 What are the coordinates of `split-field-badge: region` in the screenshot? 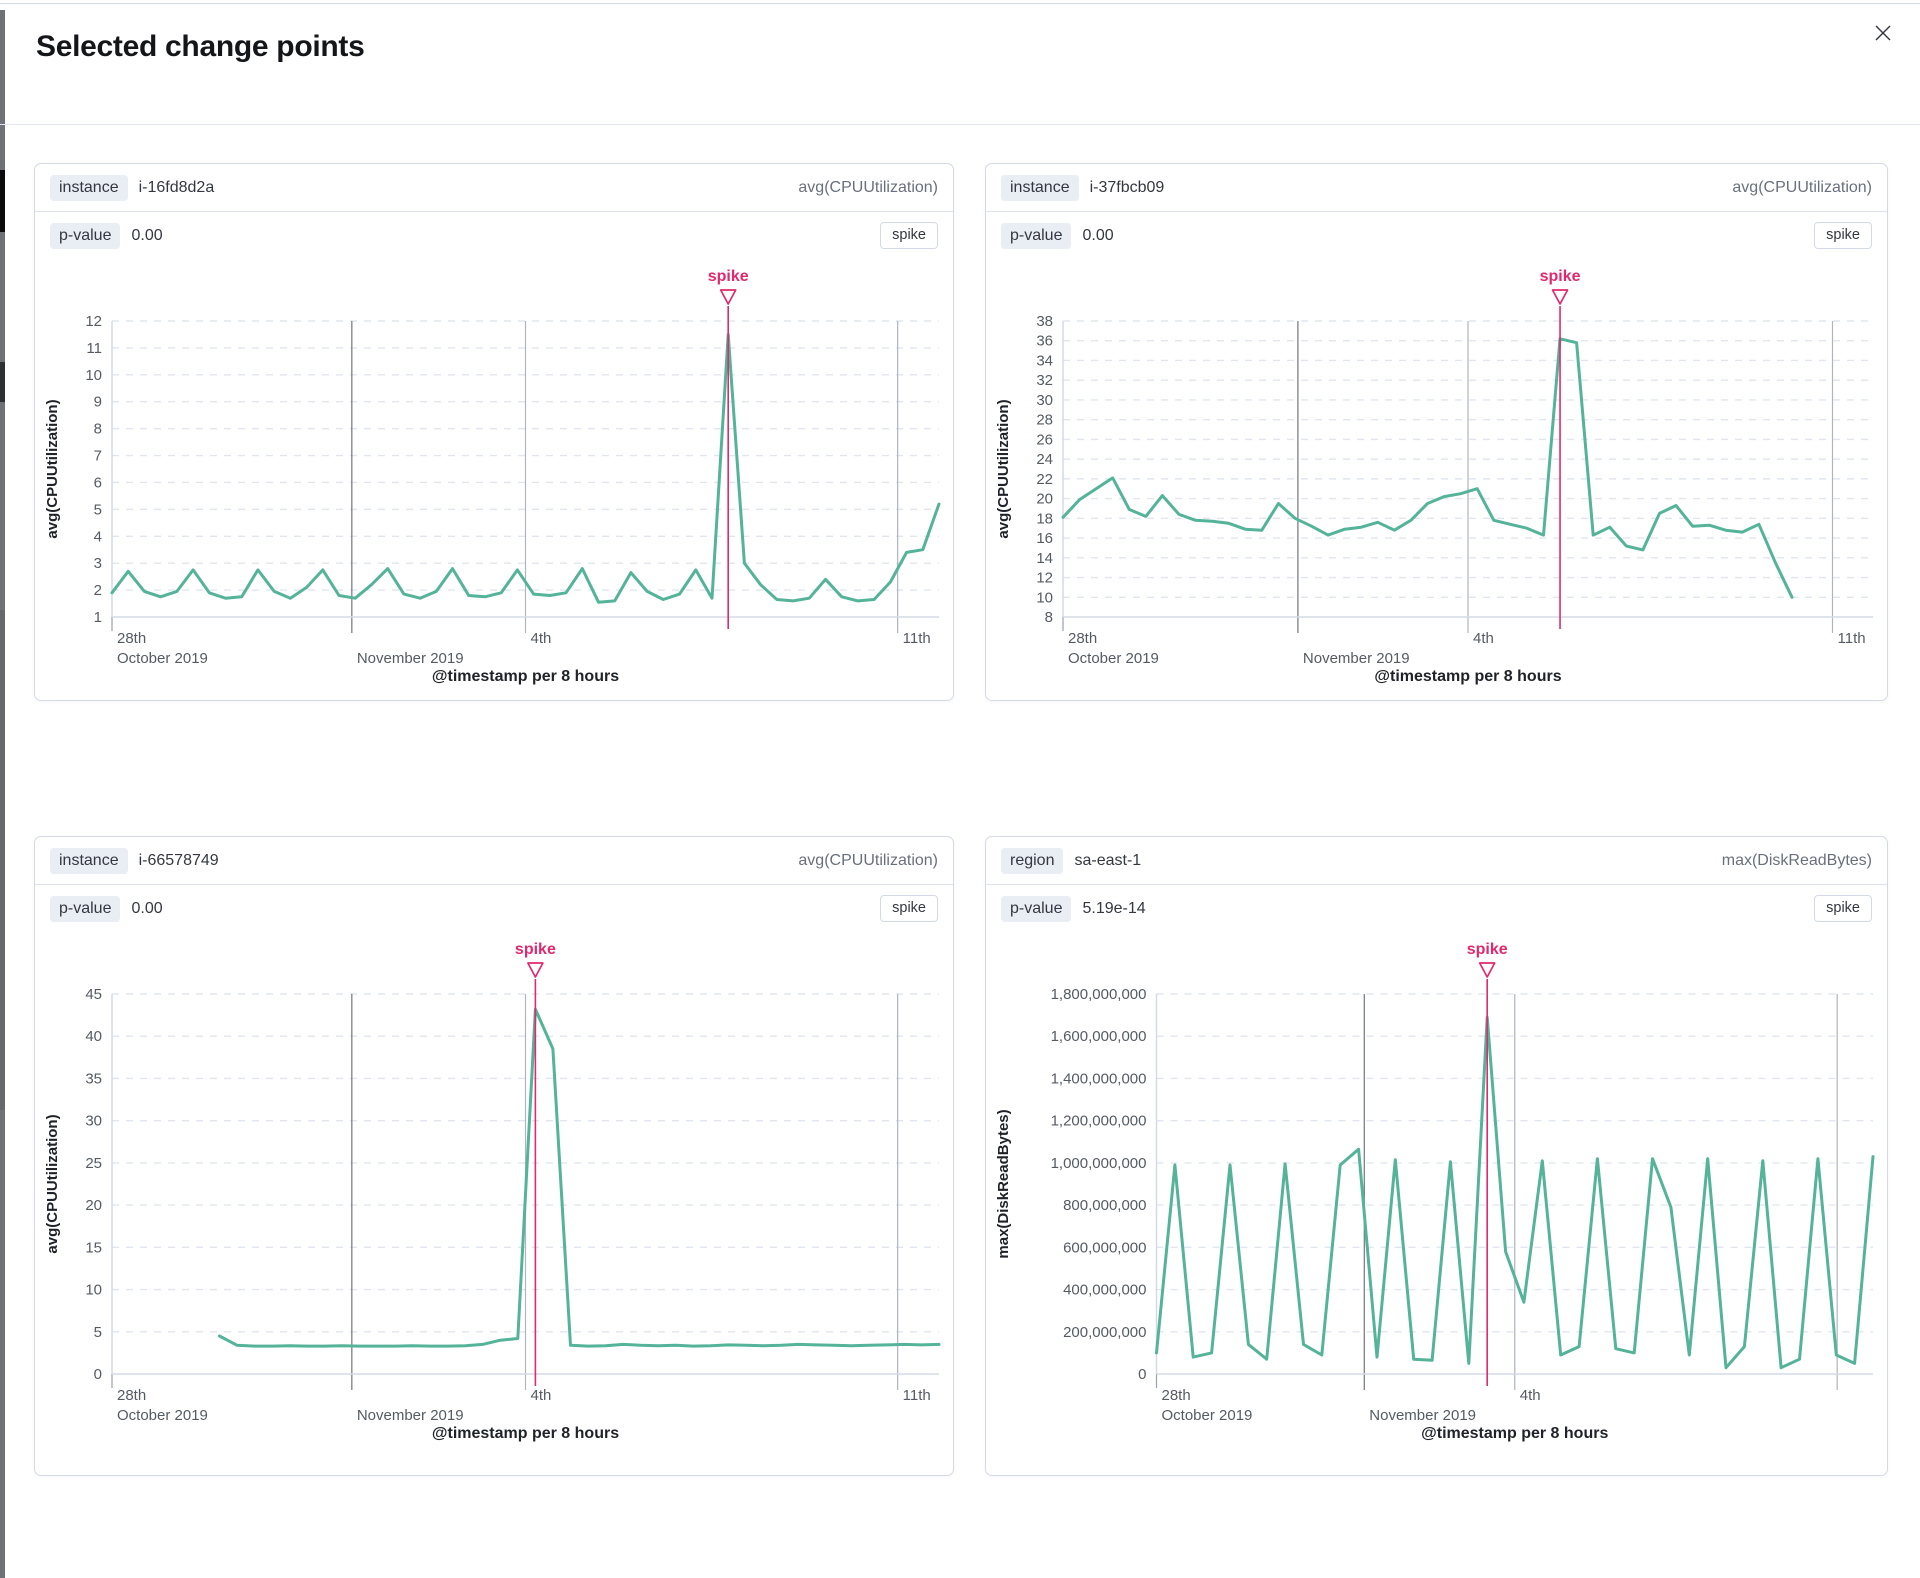 It's located at (1032, 860).